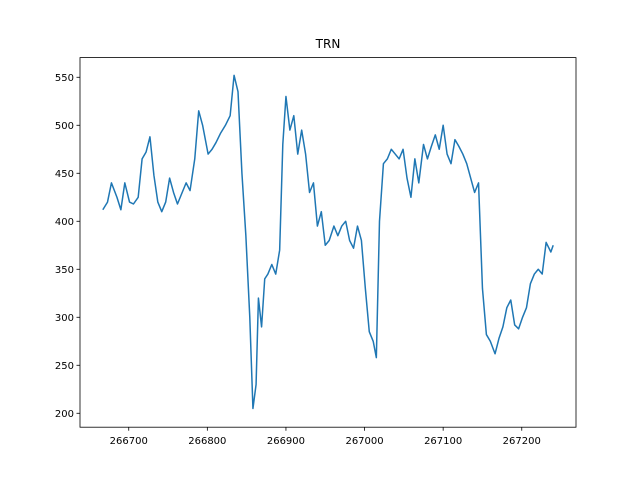 This screenshot has width=640, height=480. Describe the element at coordinates (286, 441) in the screenshot. I see `x-tick-label: 266900` at that location.